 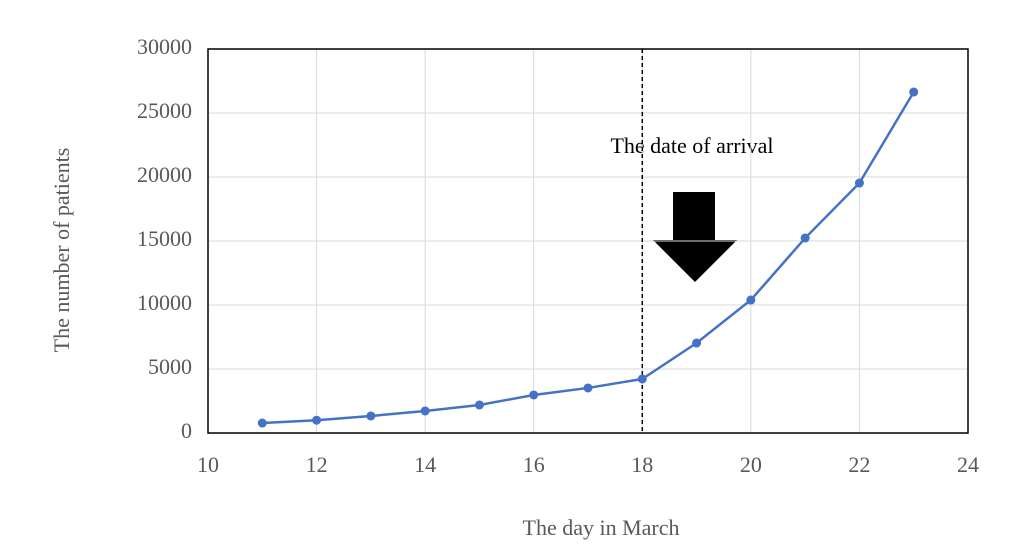 I want to click on y-tick-label: 15000, so click(x=164, y=238).